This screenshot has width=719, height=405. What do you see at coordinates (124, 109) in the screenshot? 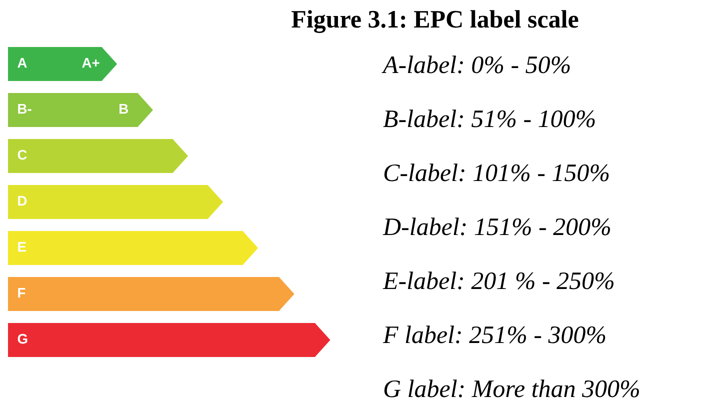
I see `annotation: B` at bounding box center [124, 109].